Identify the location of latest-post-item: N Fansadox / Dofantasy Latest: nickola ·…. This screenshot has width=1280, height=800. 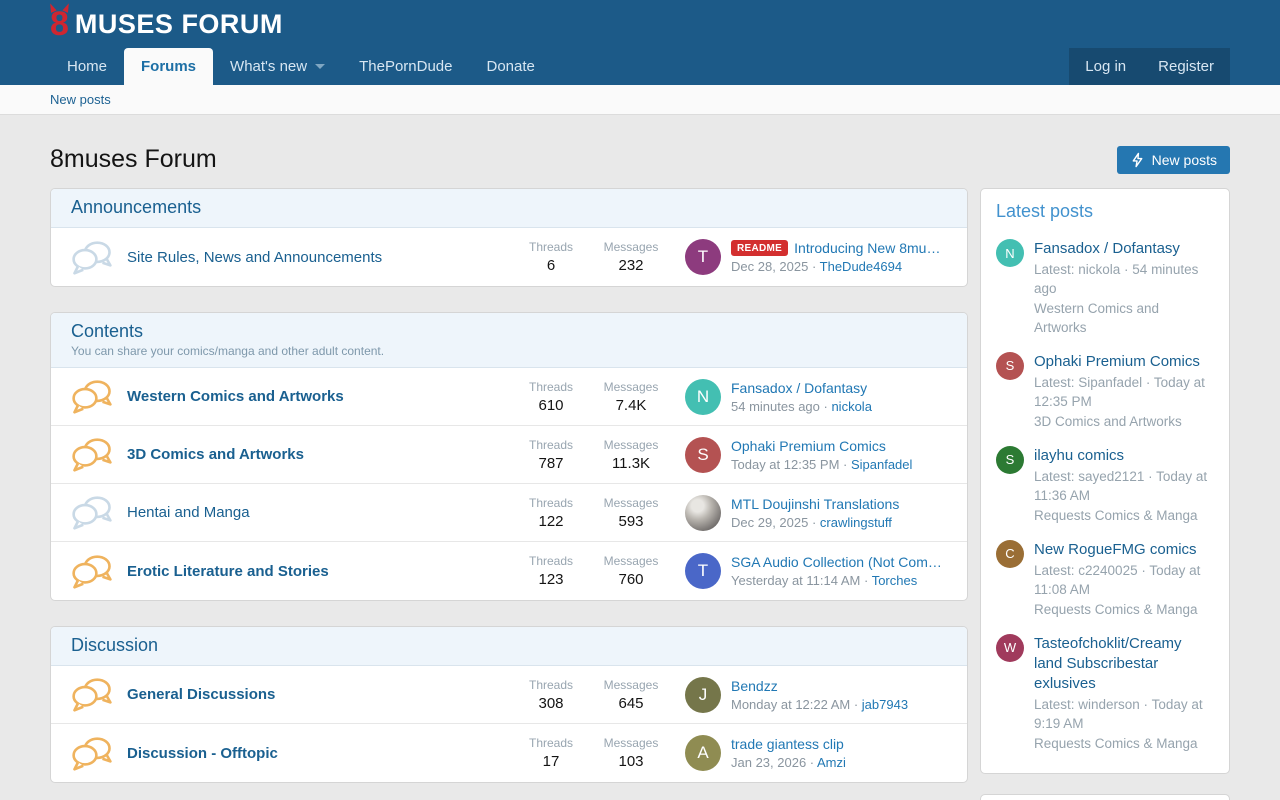
(1105, 288).